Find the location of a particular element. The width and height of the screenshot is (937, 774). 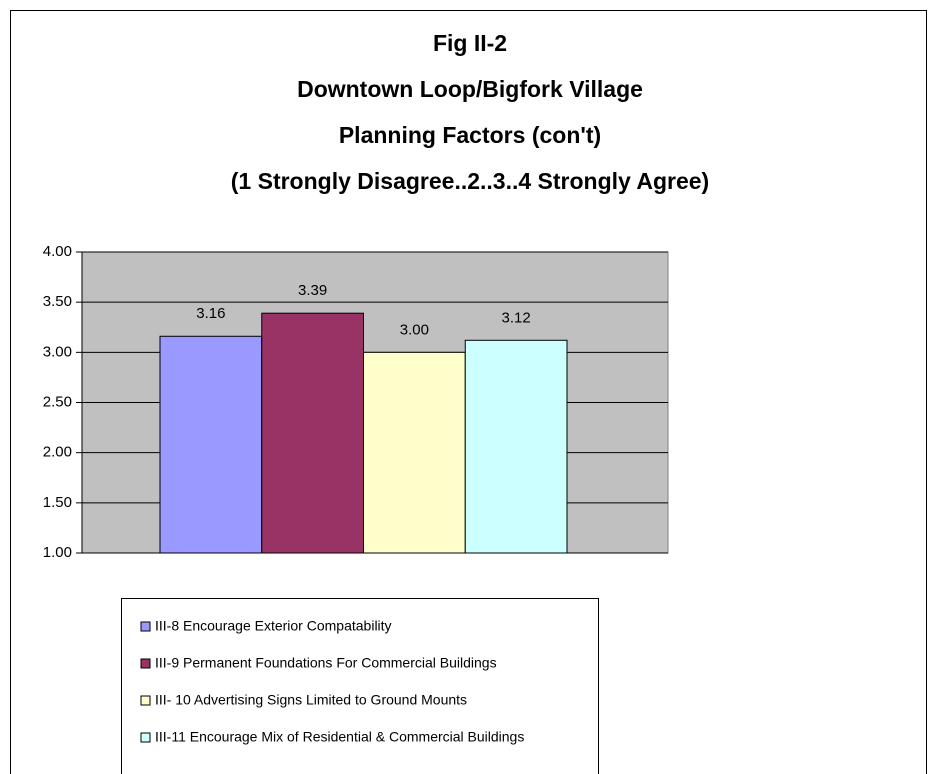

y-tick-label: 2.00 is located at coordinates (57, 452).